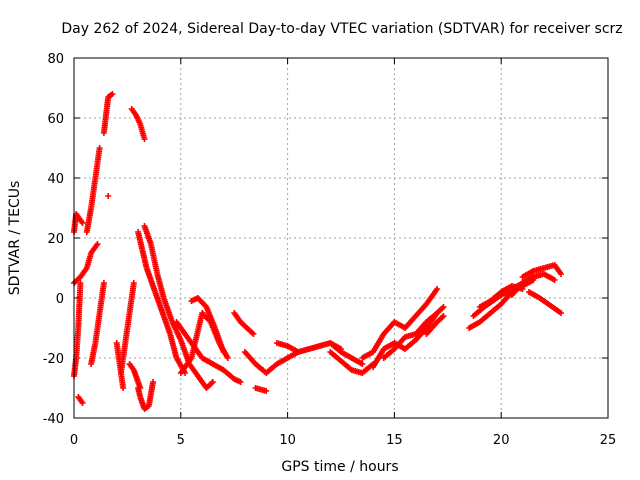 This screenshot has width=640, height=480. What do you see at coordinates (60, 299) in the screenshot?
I see `y-tick-label: 0` at bounding box center [60, 299].